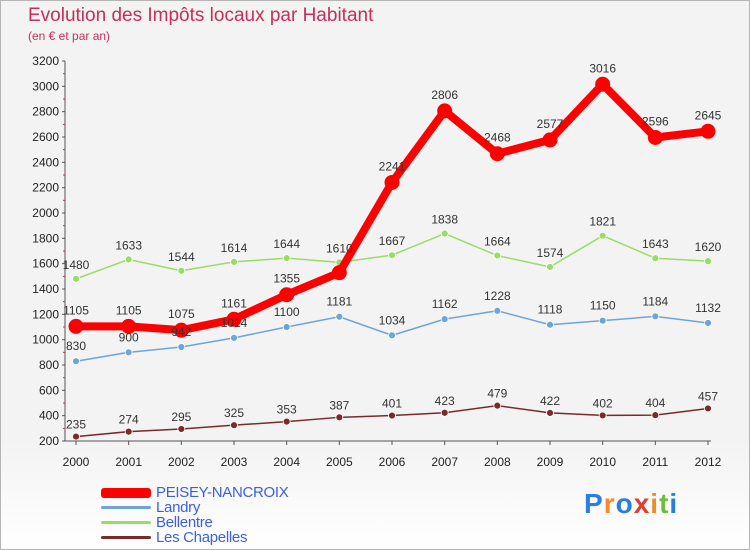 The image size is (750, 550). What do you see at coordinates (392, 320) in the screenshot?
I see `data-label-landry: 1034` at bounding box center [392, 320].